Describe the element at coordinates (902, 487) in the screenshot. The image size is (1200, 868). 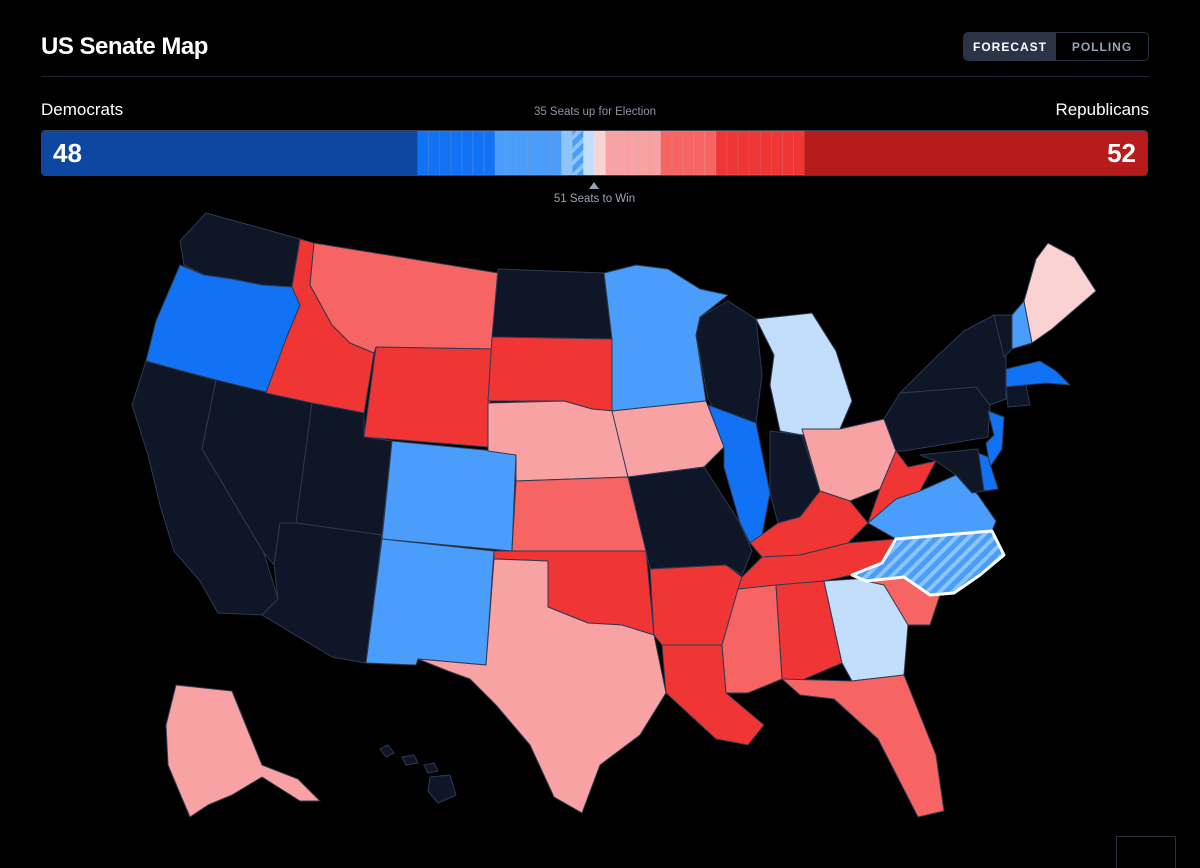
I see `state-wv` at that location.